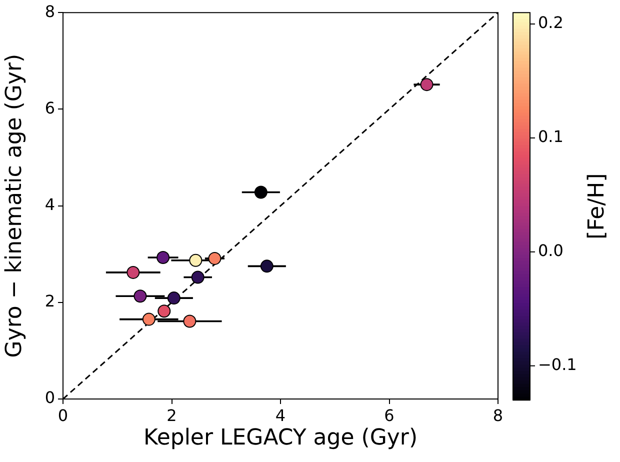 This screenshot has width=620, height=462. I want to click on y-tick-label: 2, so click(49, 301).